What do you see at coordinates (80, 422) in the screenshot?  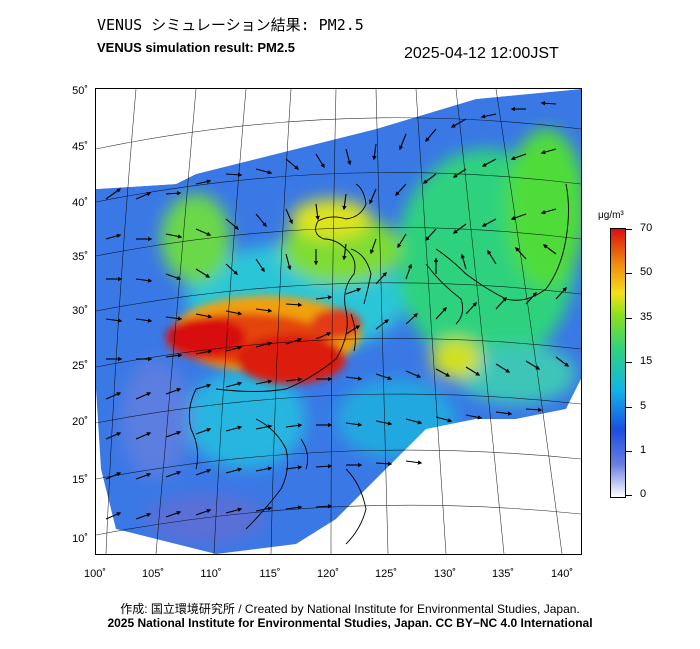 I see `lat-label: 20˚` at bounding box center [80, 422].